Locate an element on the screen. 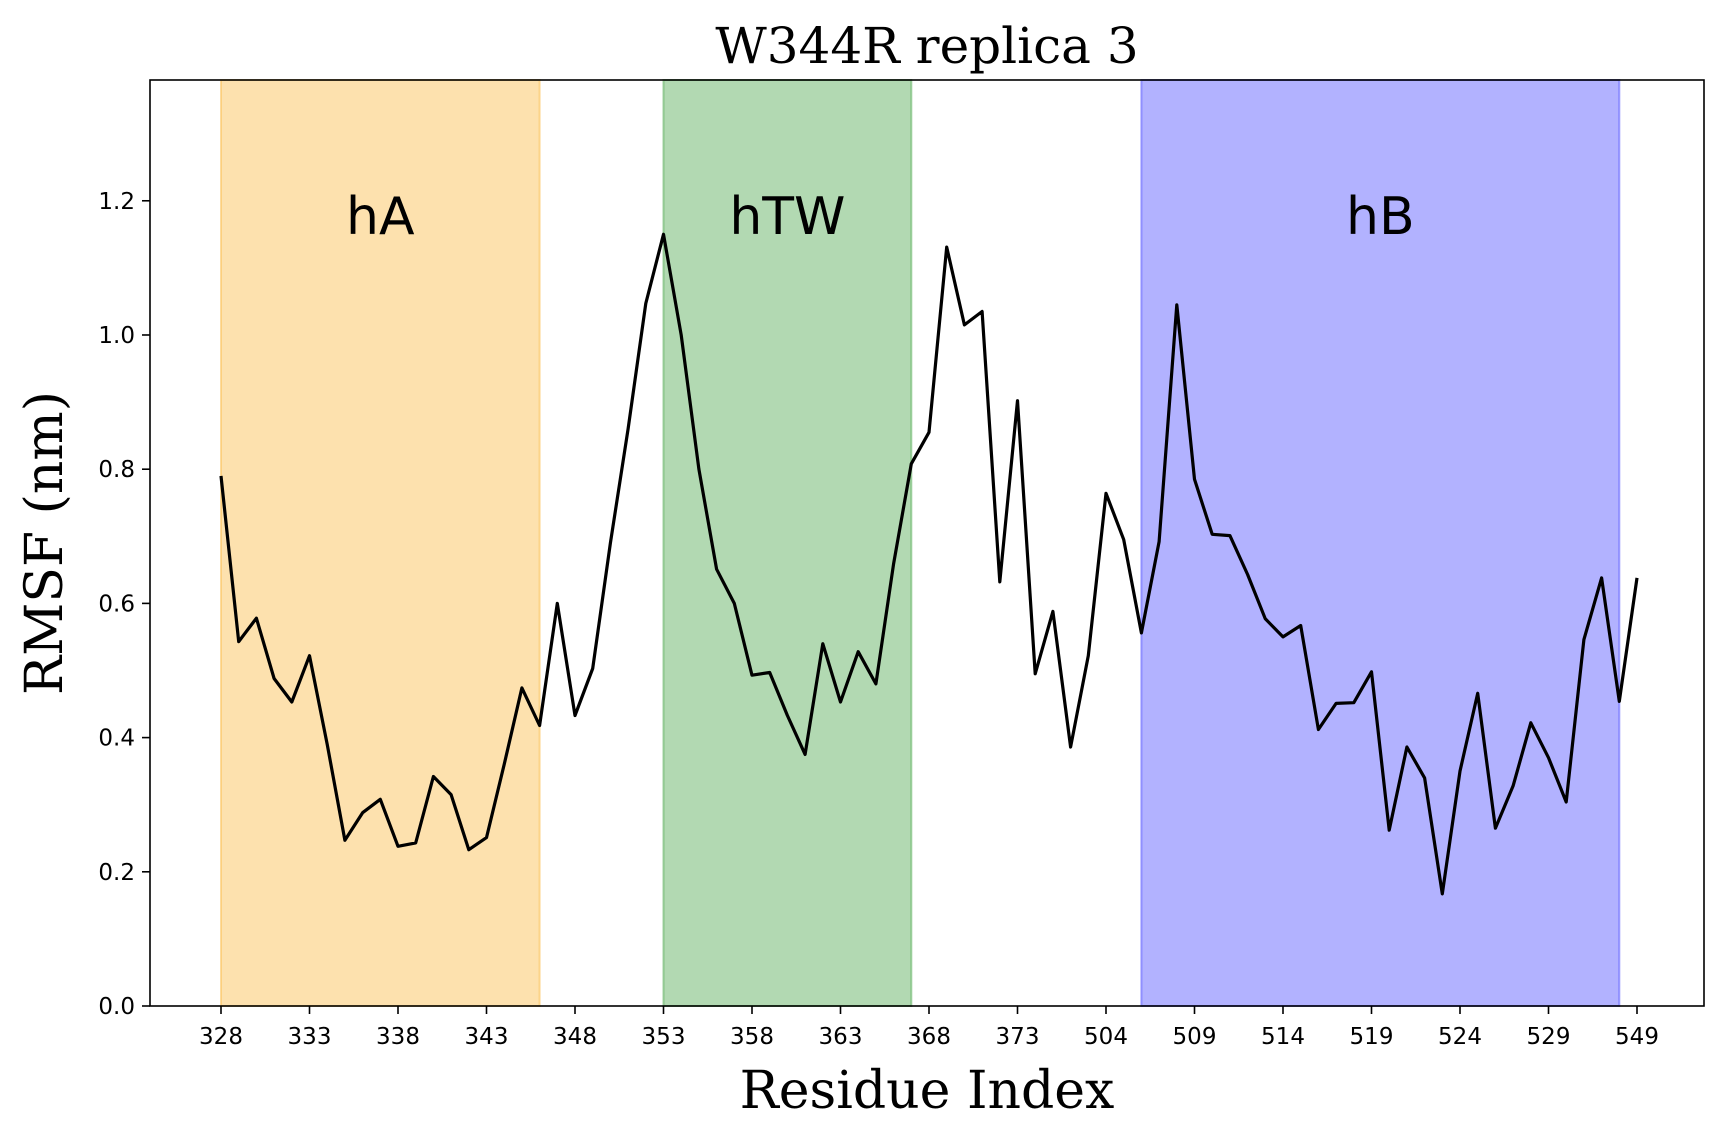  y-tick-label: 1.0 is located at coordinates (116, 336).